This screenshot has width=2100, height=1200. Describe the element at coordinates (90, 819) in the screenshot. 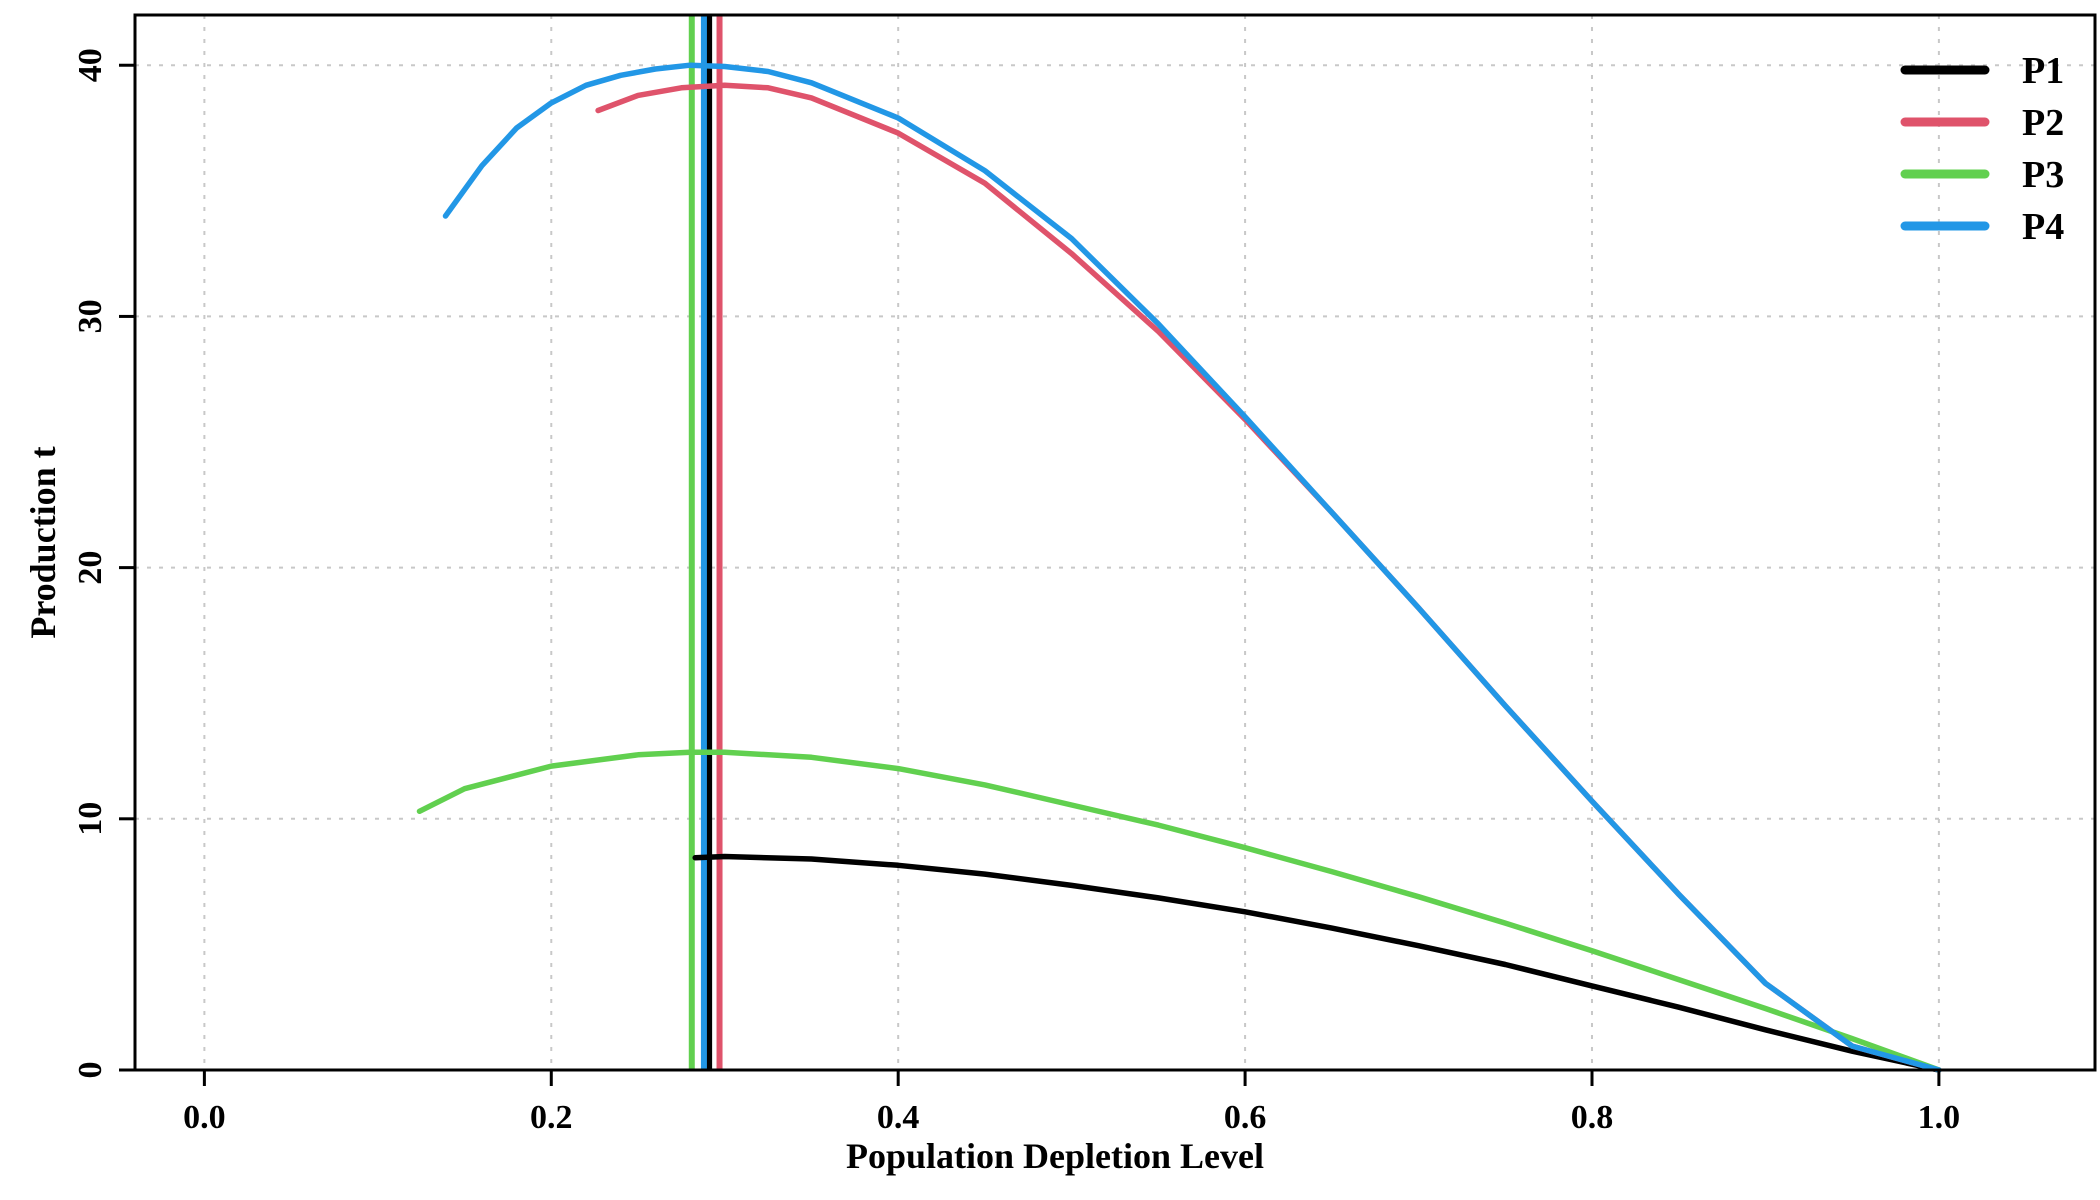

I see `y-tick-label: 10` at that location.